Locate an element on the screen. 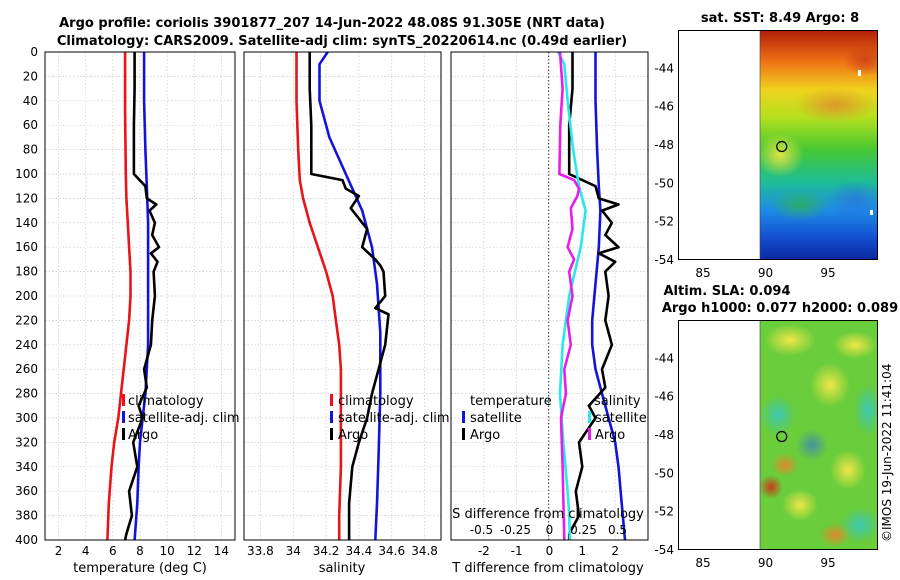  salinity-legend: climatology satellite-adj. clim Argo is located at coordinates (390, 418).